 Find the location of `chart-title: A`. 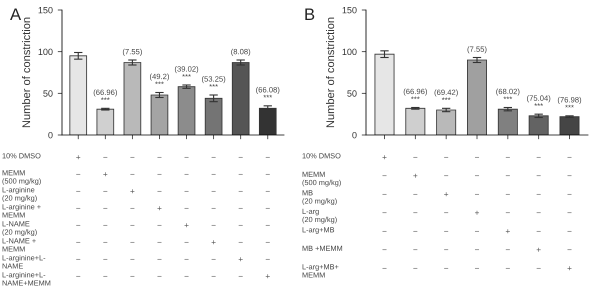

chart-title: A is located at coordinates (16, 14).